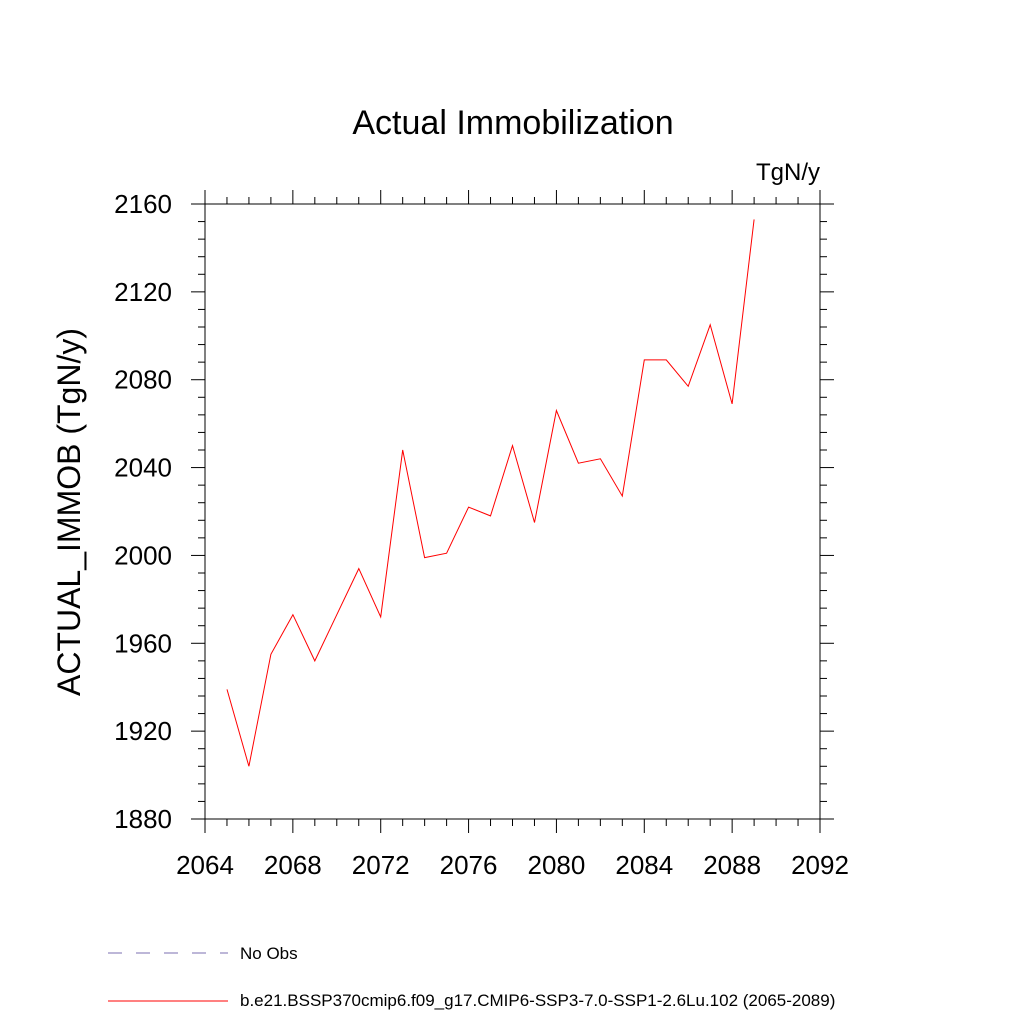  Describe the element at coordinates (143, 204) in the screenshot. I see `y-tick-label: 2160` at that location.